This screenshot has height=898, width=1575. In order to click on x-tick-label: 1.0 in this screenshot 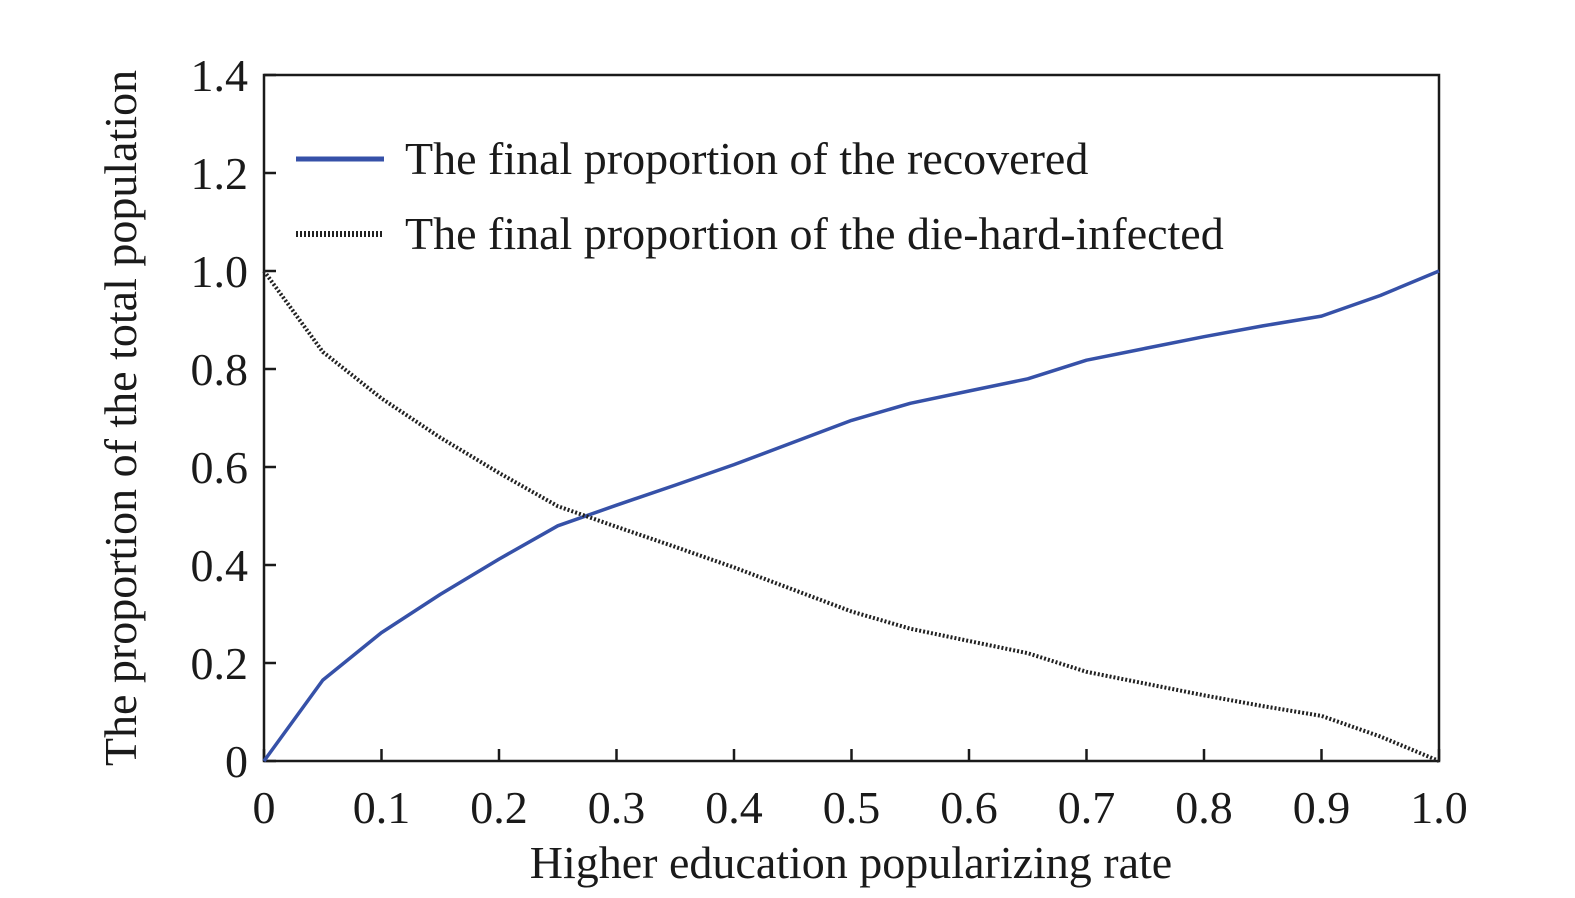, I will do `click(1439, 807)`.